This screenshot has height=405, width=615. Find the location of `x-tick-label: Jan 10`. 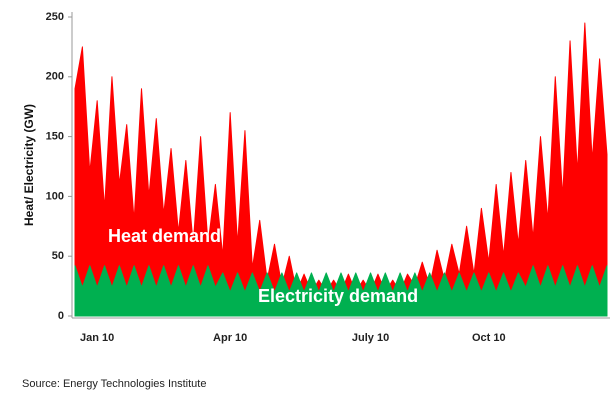

x-tick-label: Jan 10 is located at coordinates (97, 338).